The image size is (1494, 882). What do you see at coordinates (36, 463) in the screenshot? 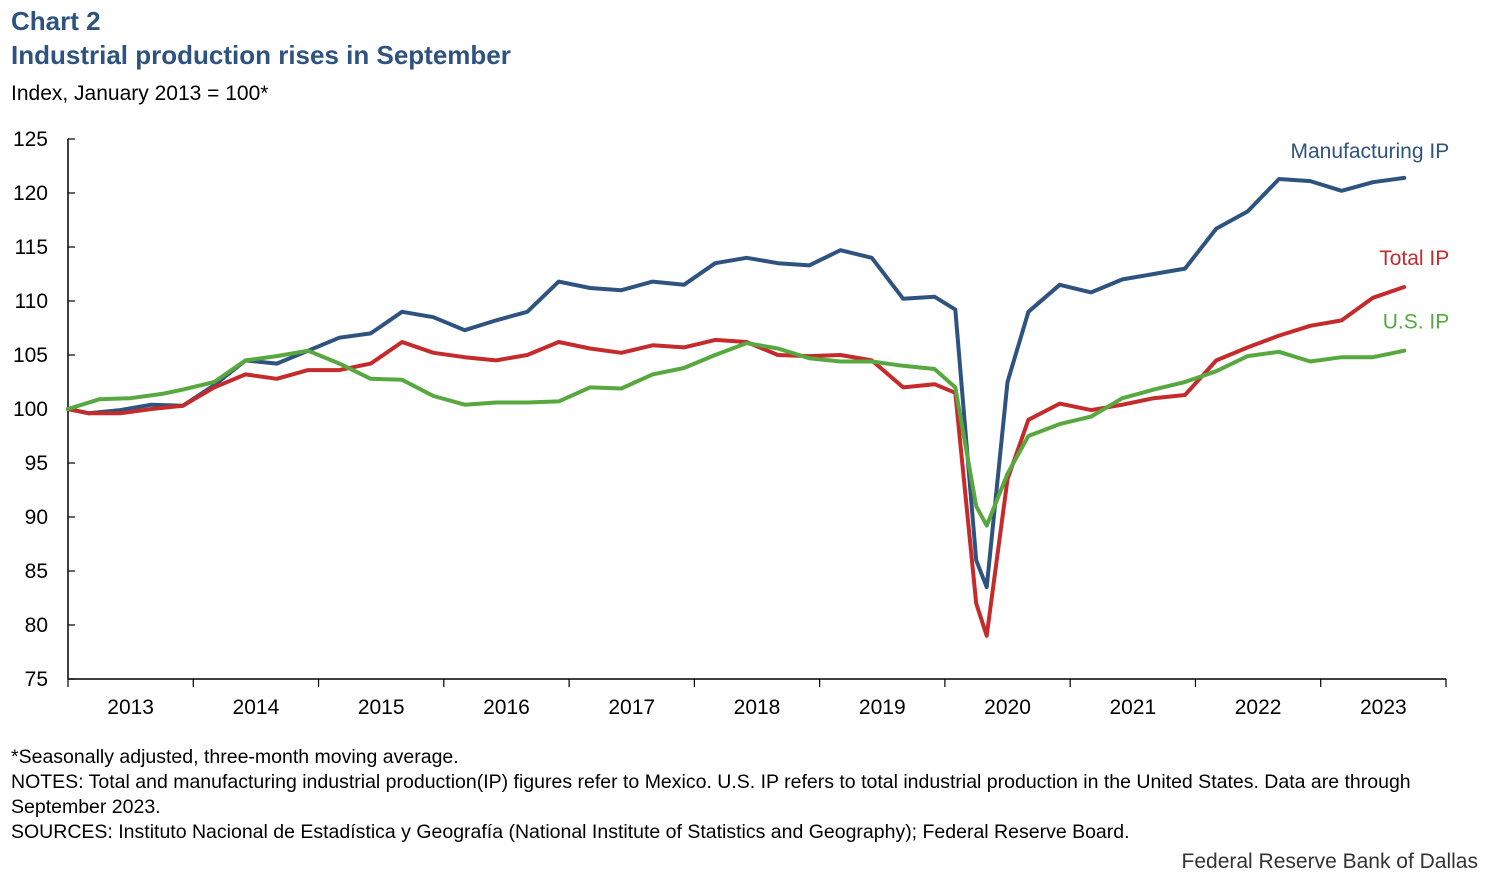
I see `y-tick-label: 95` at bounding box center [36, 463].